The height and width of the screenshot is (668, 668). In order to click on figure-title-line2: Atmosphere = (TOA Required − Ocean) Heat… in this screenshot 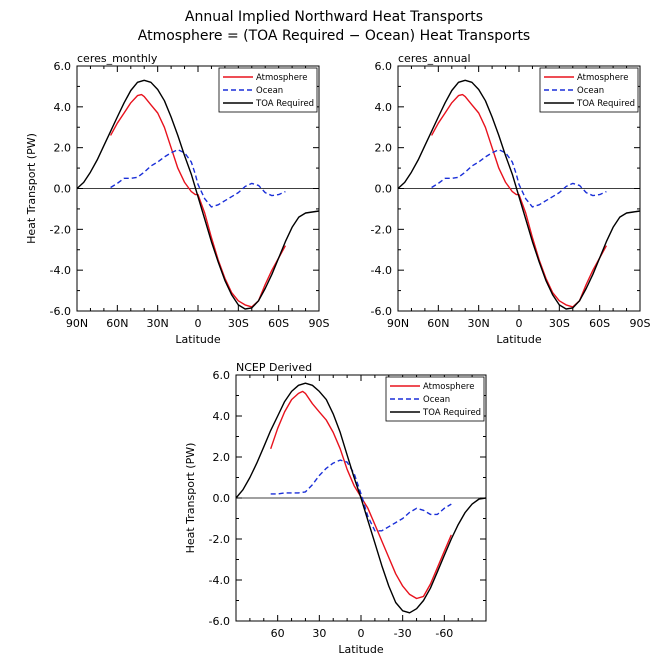, I will do `click(334, 36)`.